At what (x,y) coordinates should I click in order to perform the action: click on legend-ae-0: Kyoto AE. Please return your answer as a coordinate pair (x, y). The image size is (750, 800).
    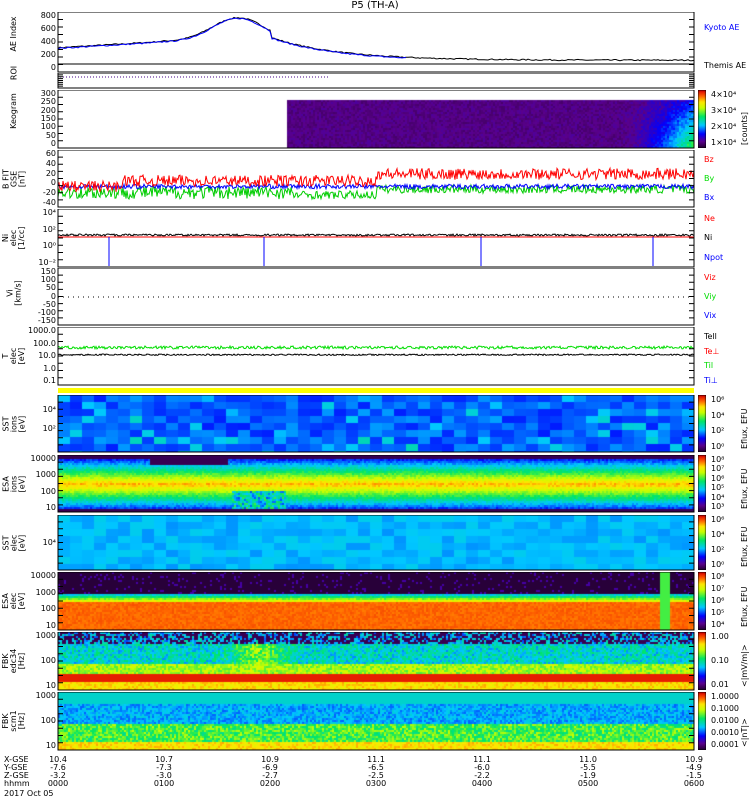
    Looking at the image, I should click on (722, 27).